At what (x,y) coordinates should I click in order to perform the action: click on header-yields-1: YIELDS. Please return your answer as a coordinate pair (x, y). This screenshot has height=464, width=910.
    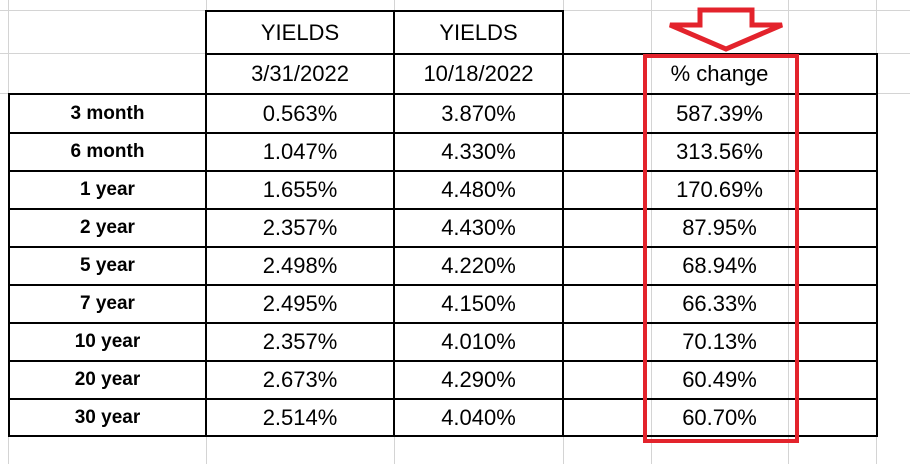
    Looking at the image, I should click on (300, 32).